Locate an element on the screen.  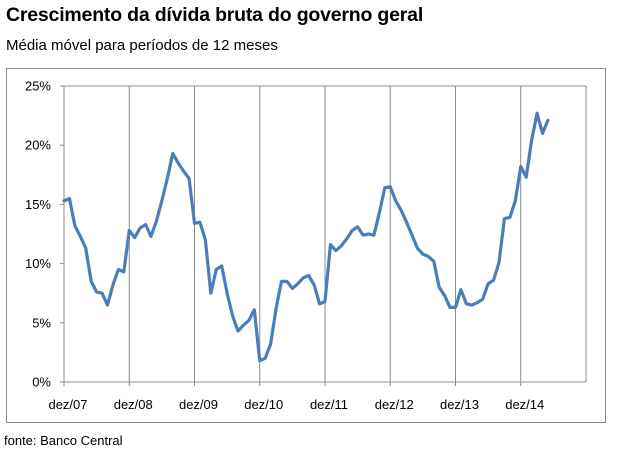
y-tick-label: 20% is located at coordinates (38, 145).